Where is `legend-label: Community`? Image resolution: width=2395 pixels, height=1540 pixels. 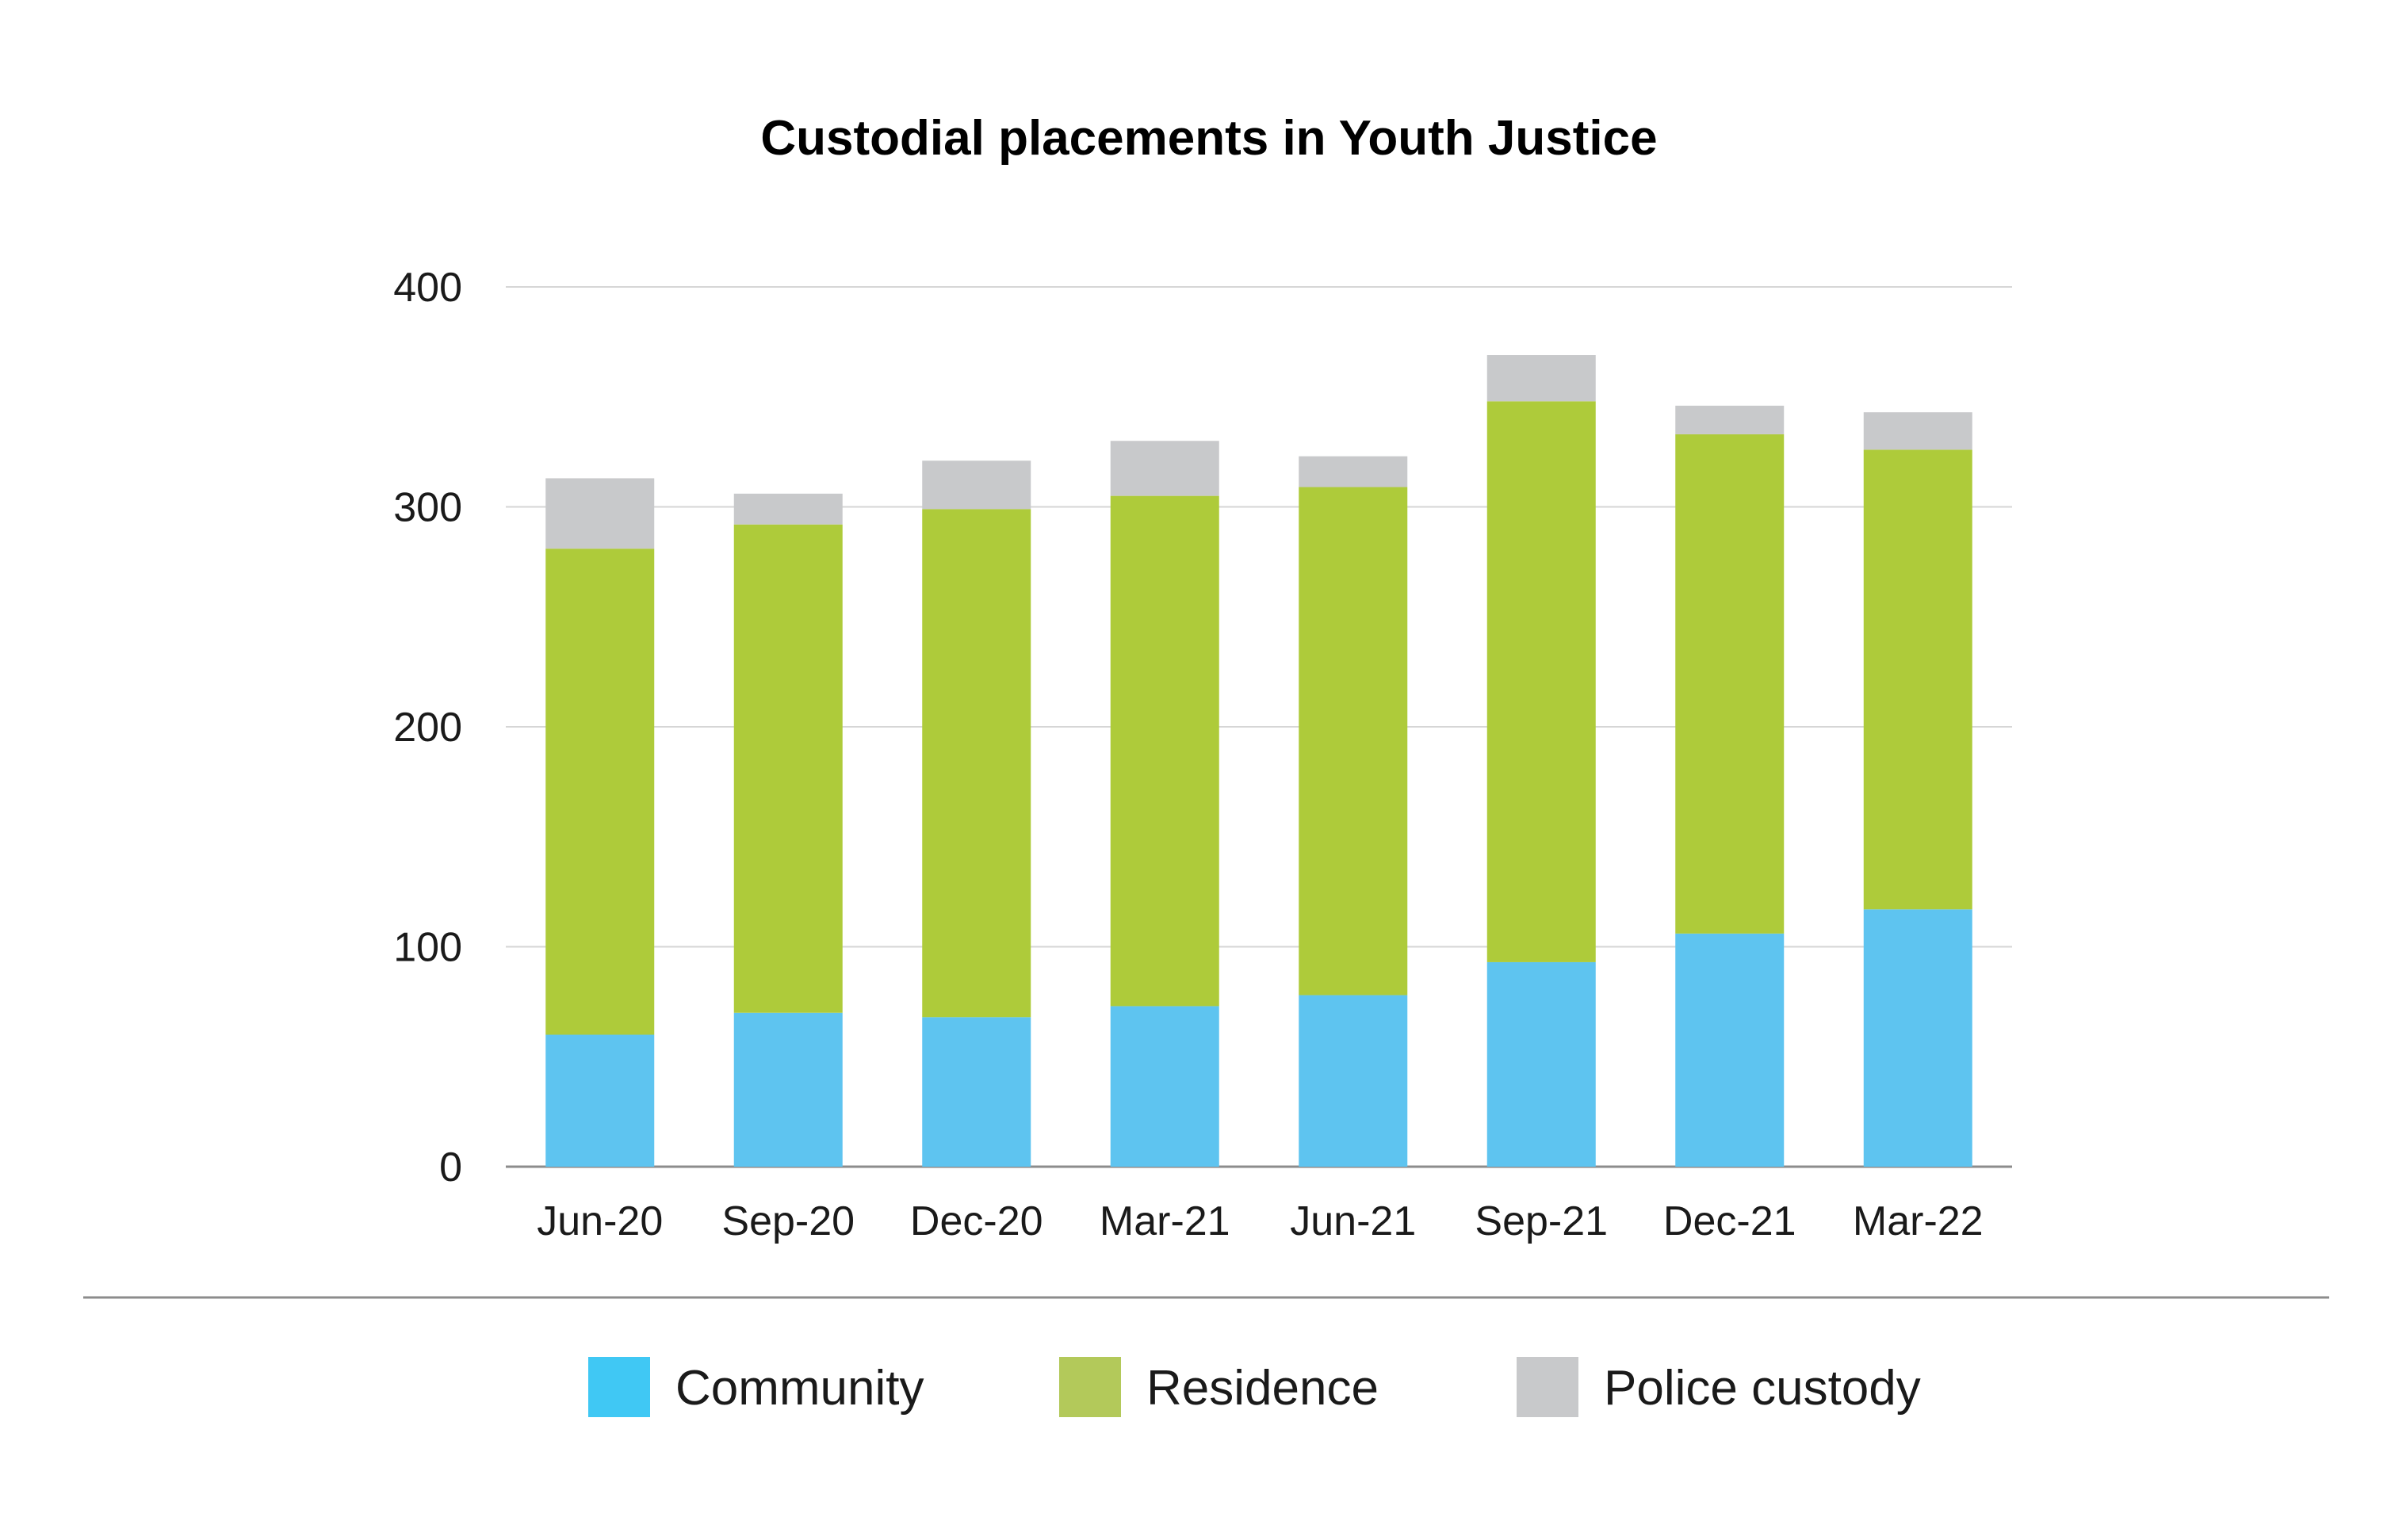 legend-label: Community is located at coordinates (799, 1388).